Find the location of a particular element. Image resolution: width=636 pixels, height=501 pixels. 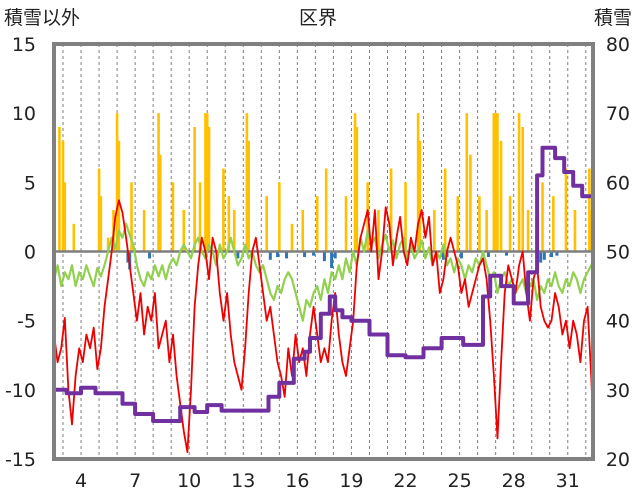

x-tick-label: 7 is located at coordinates (135, 481).